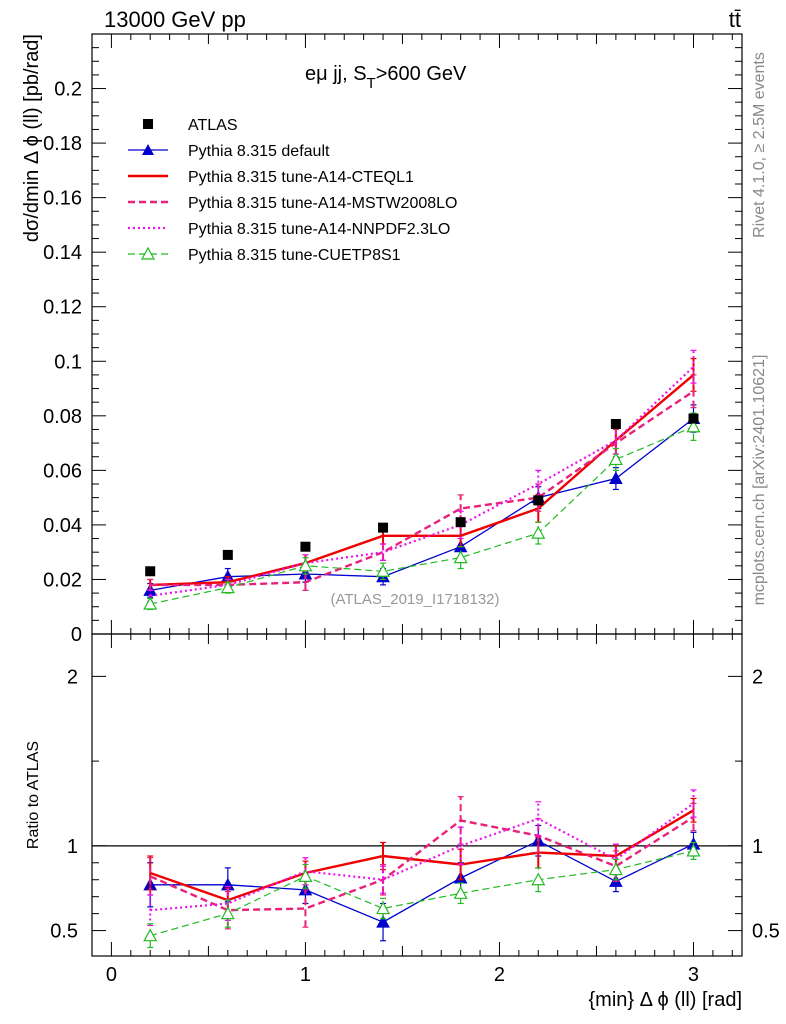 Image resolution: width=786 pixels, height=1024 pixels. I want to click on legend-marker-atlas, so click(148, 124).